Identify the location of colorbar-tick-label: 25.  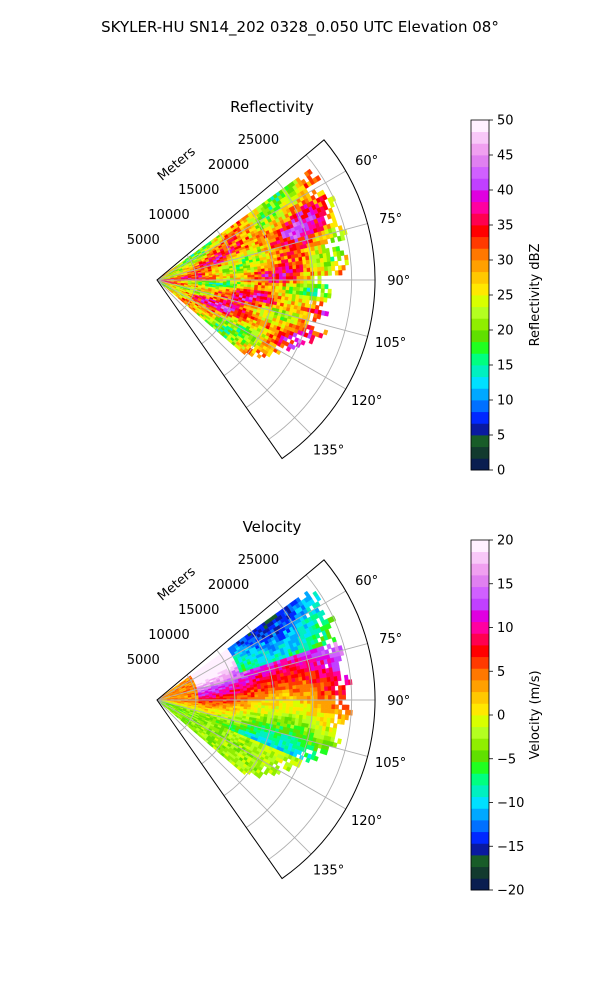
(505, 296).